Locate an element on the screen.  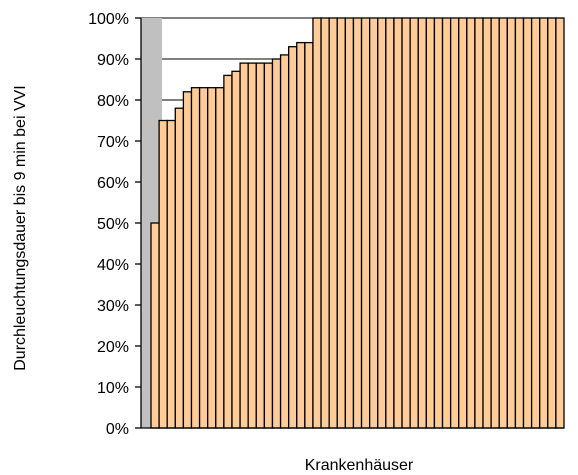
x-axis-title: Krankenhäuser is located at coordinates (359, 465).